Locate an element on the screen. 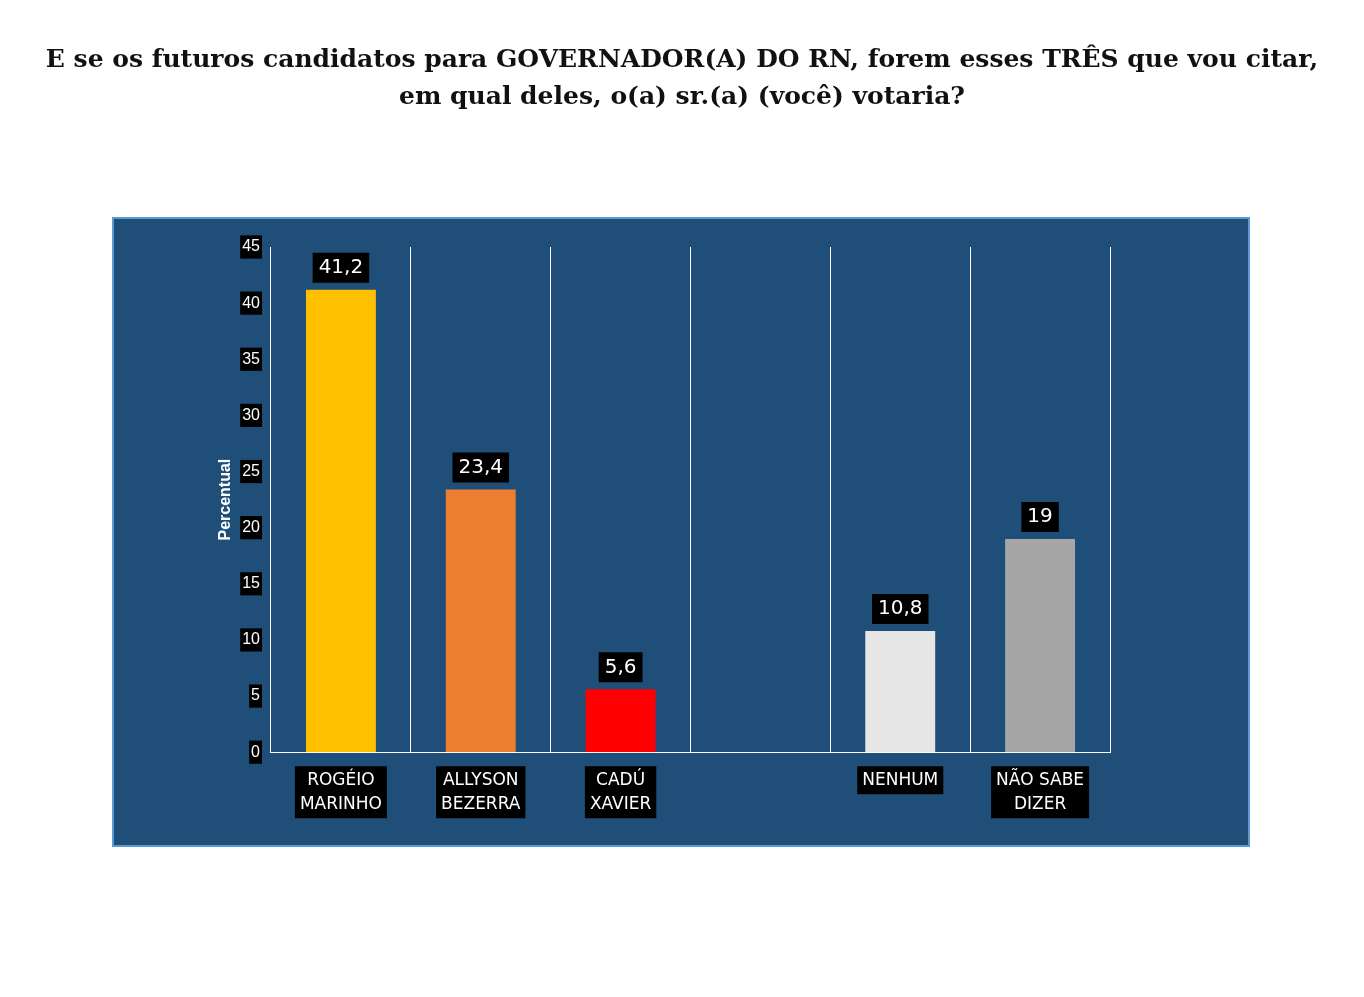  x-tick-label: NÃO SABE DIZER is located at coordinates (1040, 790).